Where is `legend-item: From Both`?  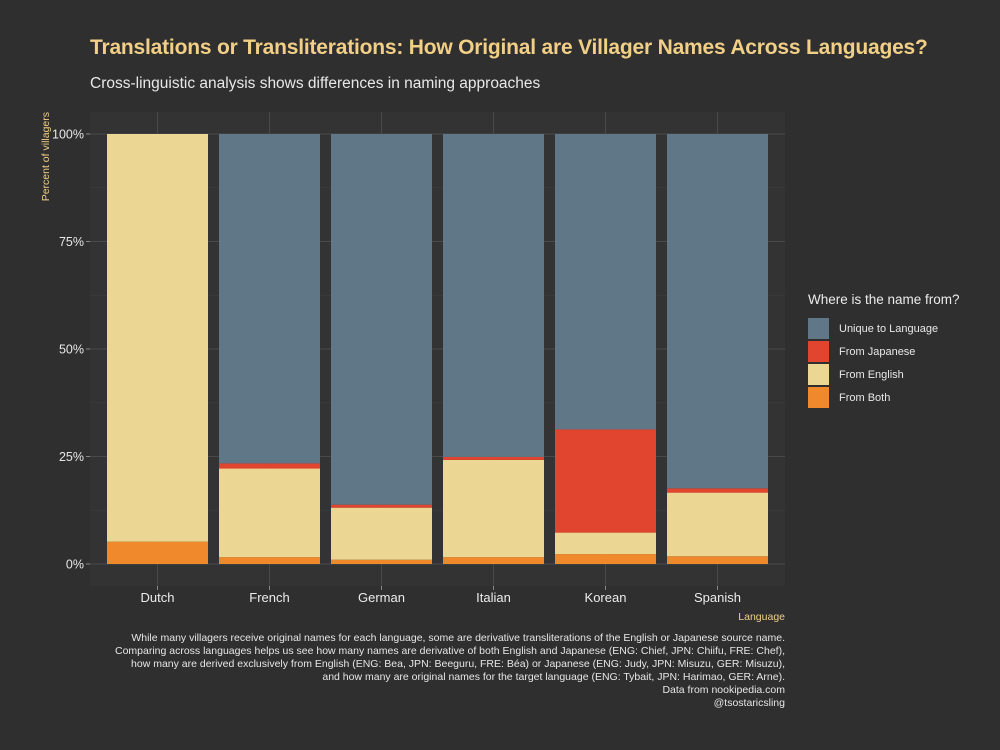 legend-item: From Both is located at coordinates (884, 397).